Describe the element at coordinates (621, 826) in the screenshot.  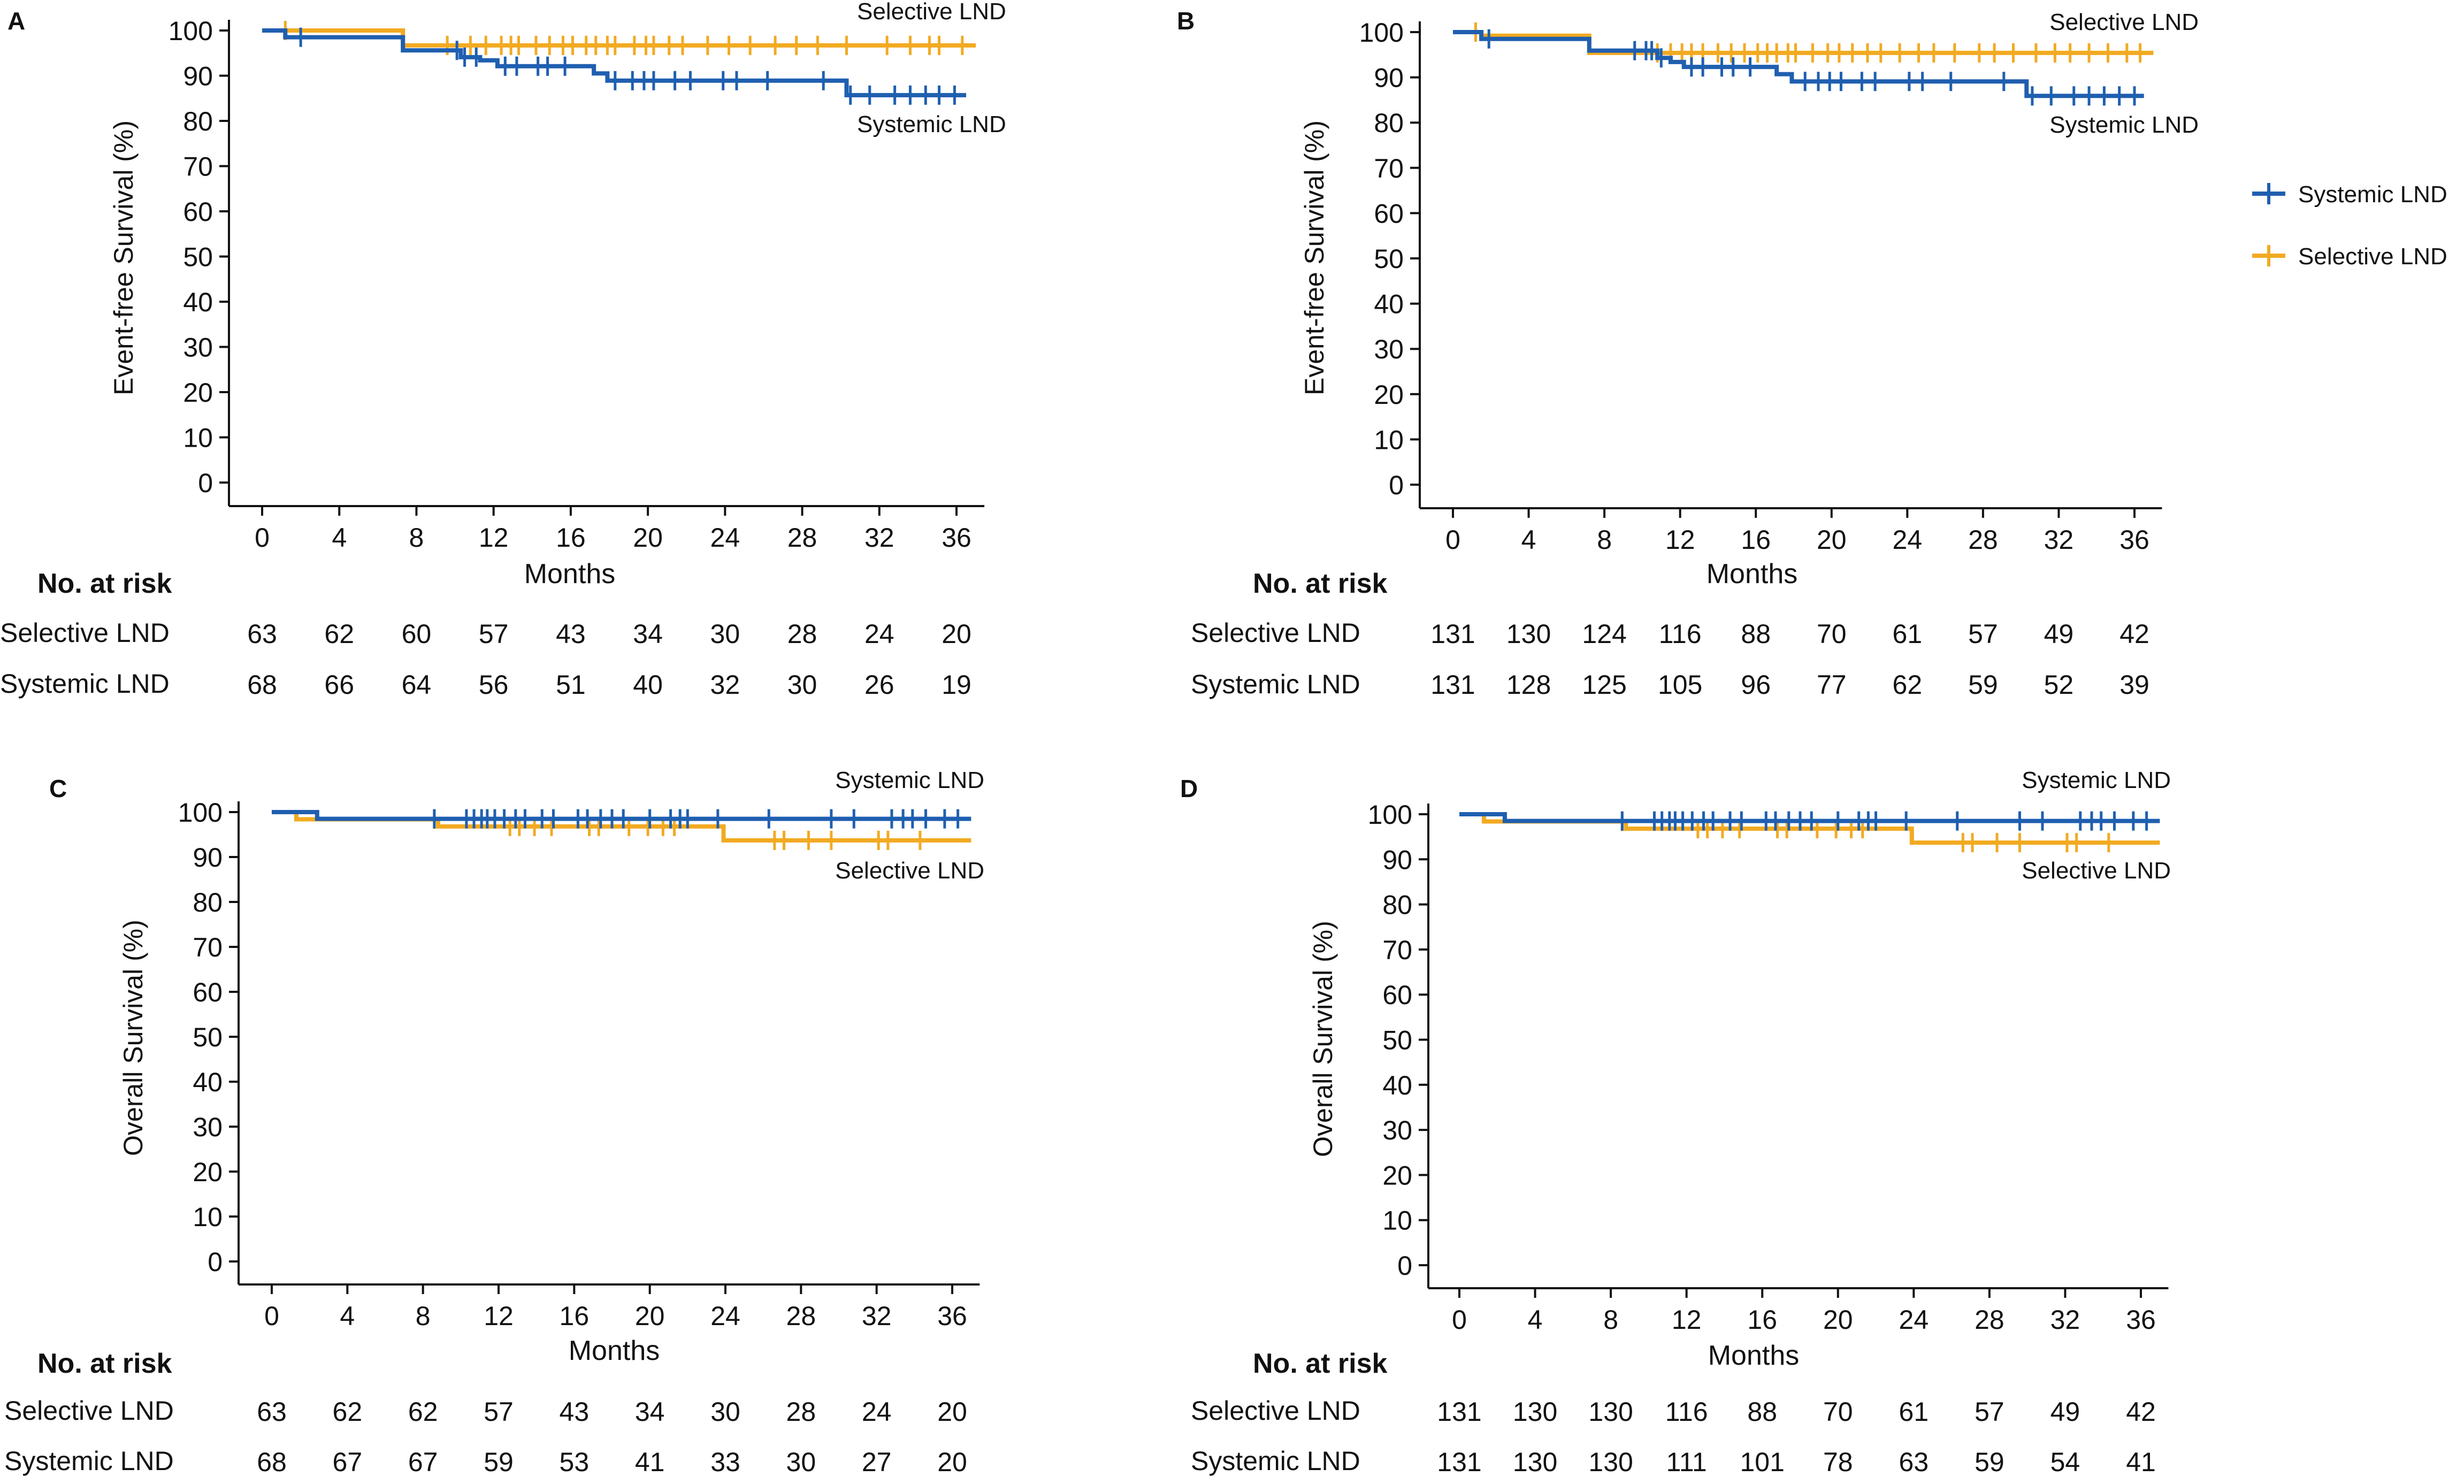
I see `km-curve-selective` at that location.